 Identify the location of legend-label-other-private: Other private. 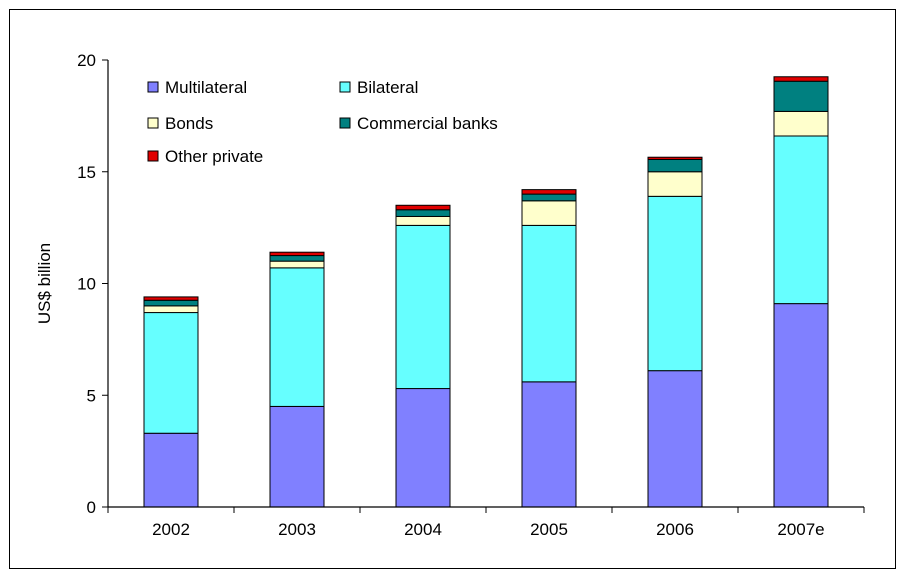
(214, 156).